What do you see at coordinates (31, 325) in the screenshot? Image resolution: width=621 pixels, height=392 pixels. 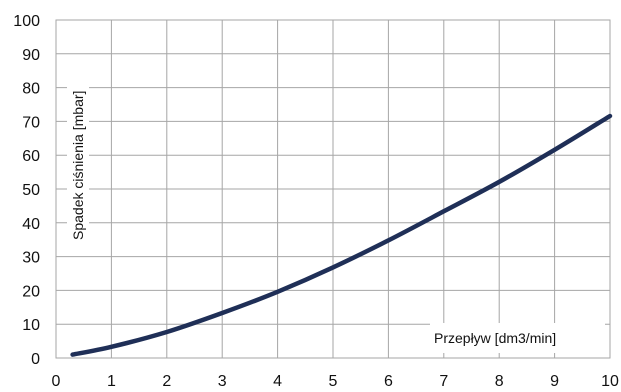 I see `y-tick-label: 10` at bounding box center [31, 325].